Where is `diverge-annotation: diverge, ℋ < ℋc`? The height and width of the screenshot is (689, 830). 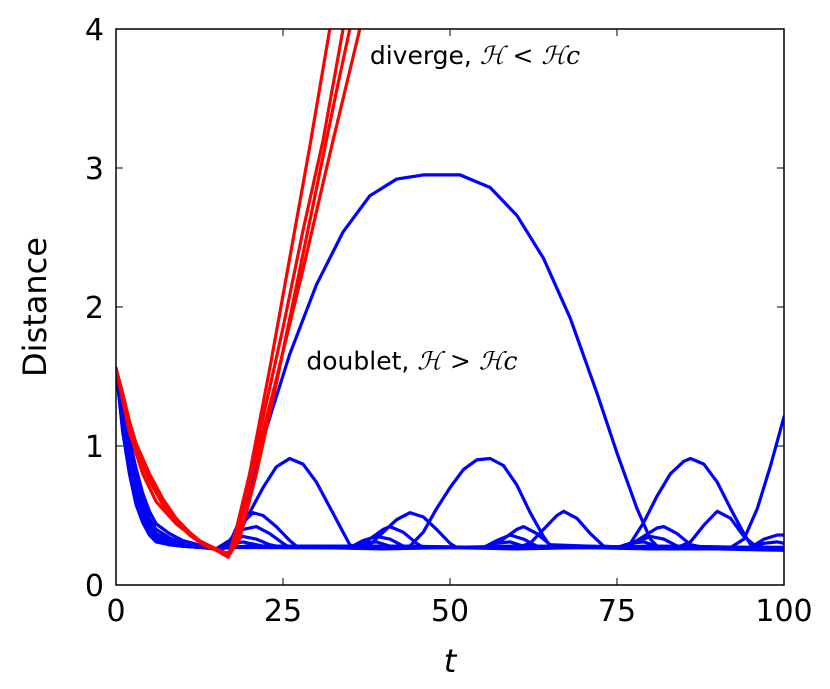 diverge-annotation: diverge, ℋ < ℋc is located at coordinates (475, 55).